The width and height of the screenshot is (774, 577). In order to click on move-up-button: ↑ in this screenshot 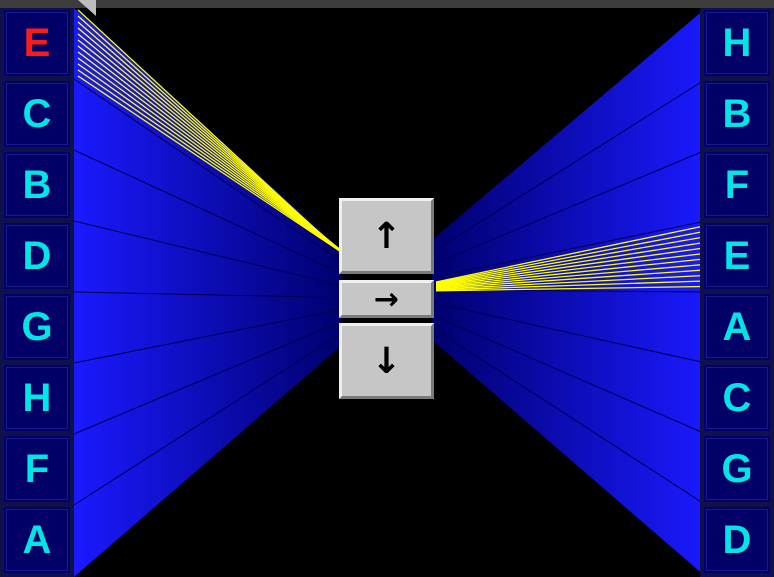, I will do `click(386, 236)`.